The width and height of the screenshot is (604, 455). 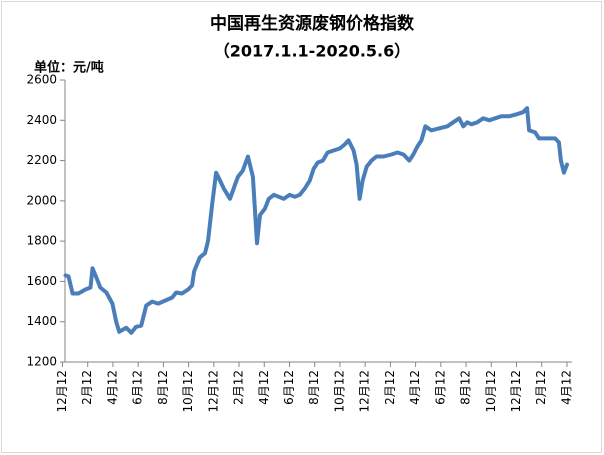 I want to click on y-tick-label: 2000, so click(x=41, y=200).